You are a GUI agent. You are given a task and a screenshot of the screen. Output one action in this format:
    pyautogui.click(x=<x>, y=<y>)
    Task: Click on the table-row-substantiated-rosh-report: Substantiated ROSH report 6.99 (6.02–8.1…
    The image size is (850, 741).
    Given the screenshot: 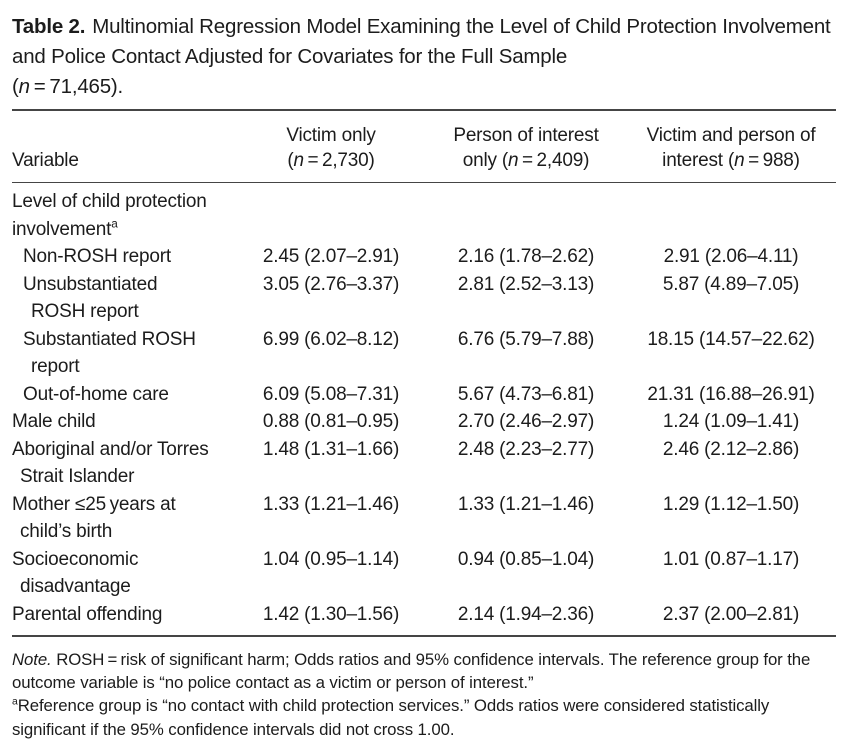 What is the action you would take?
    pyautogui.click(x=424, y=353)
    